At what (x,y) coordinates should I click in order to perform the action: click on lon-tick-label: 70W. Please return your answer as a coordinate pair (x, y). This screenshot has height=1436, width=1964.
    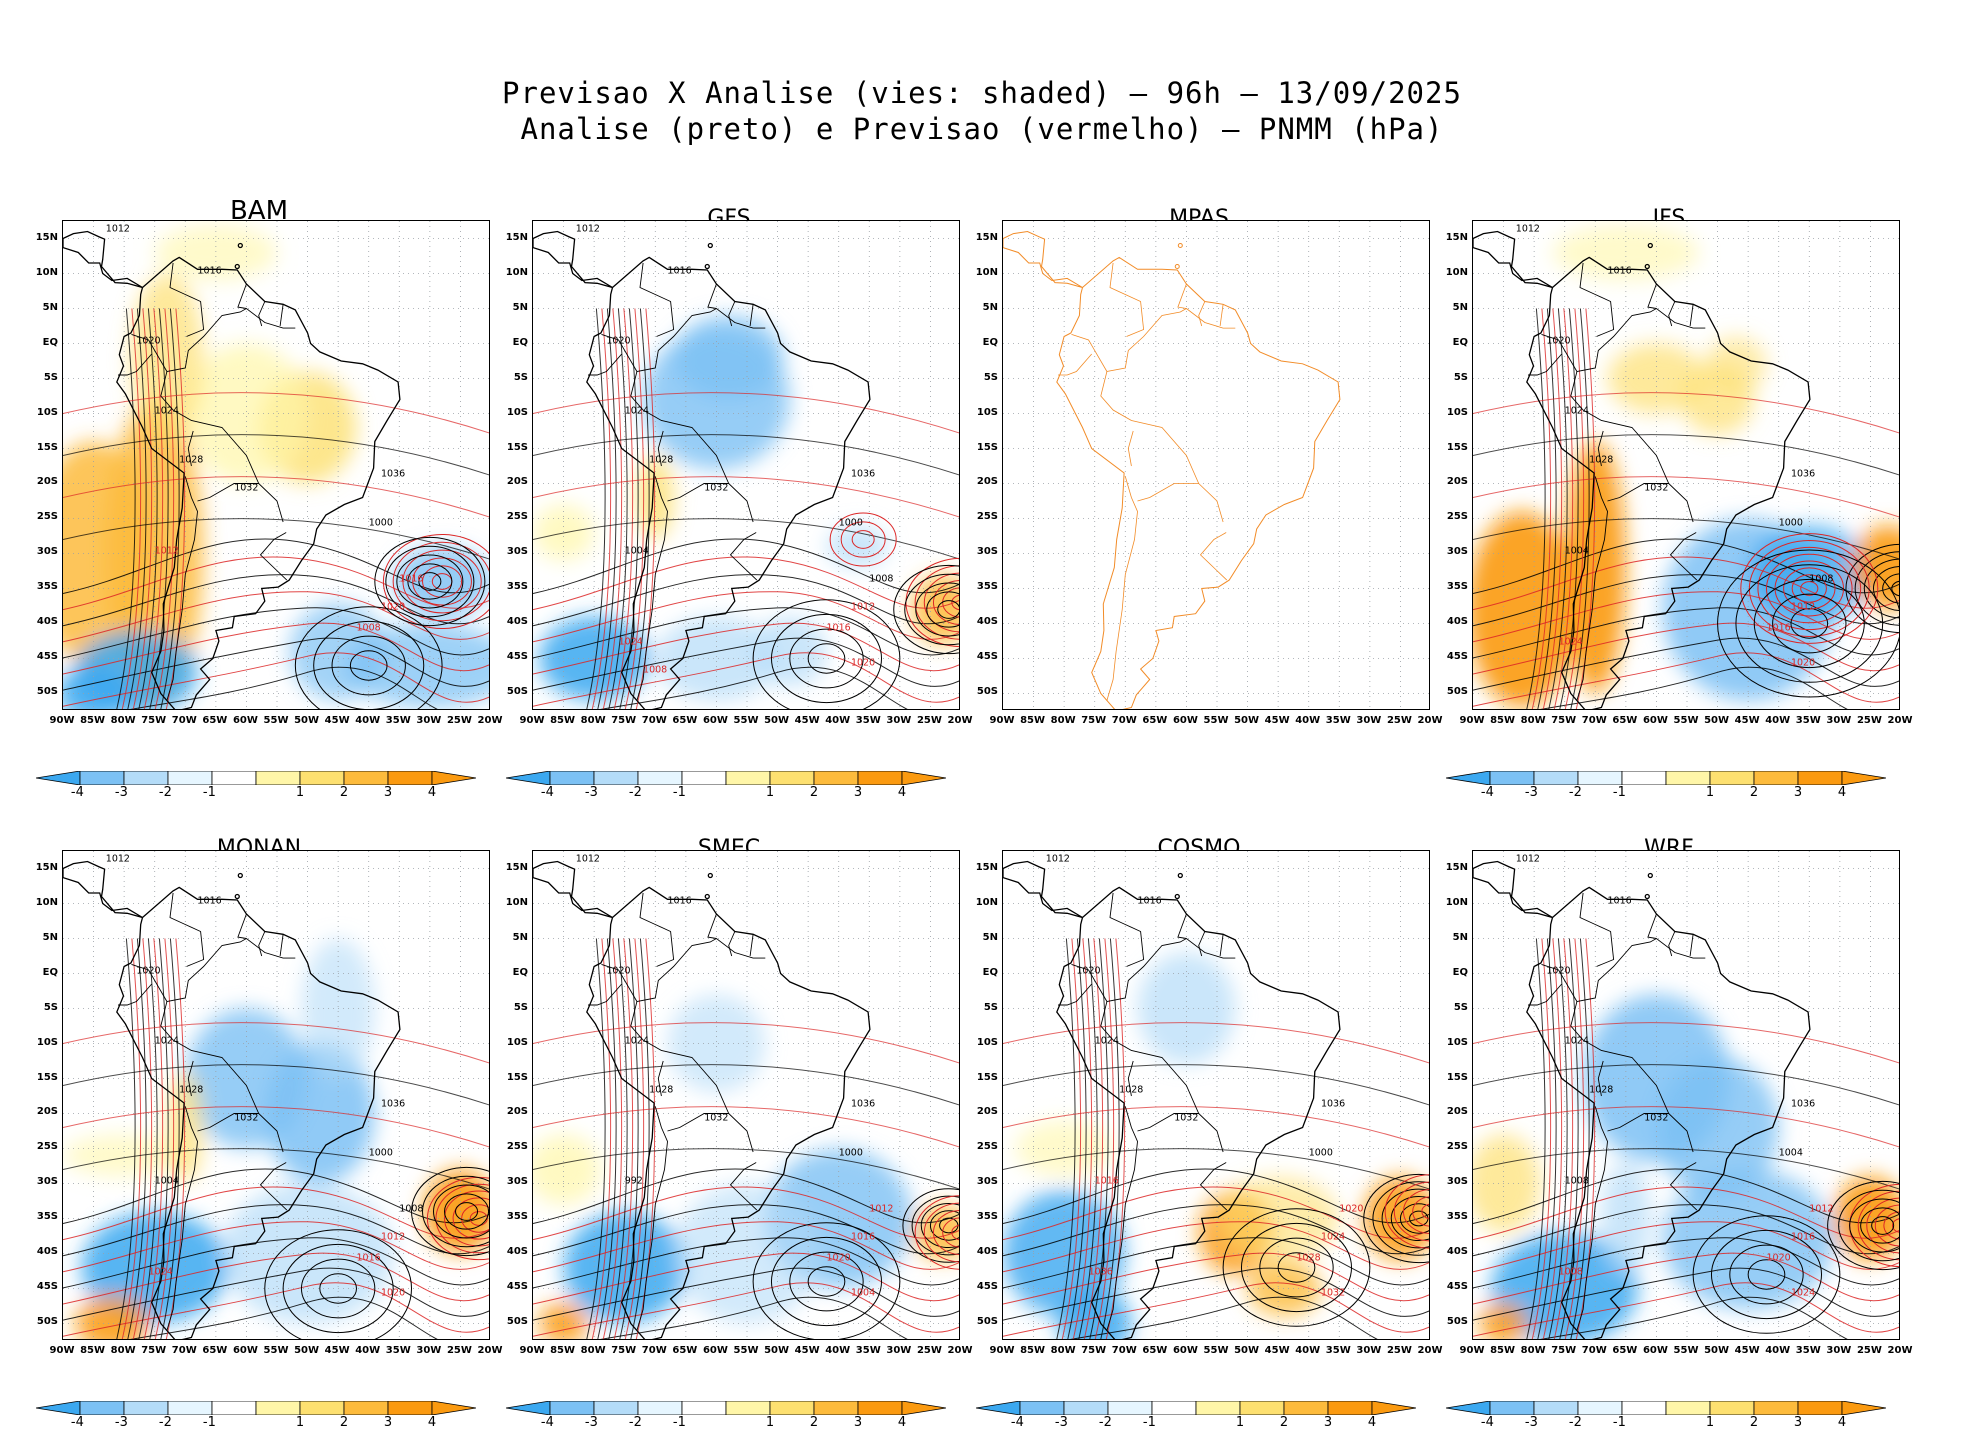
    Looking at the image, I should click on (1124, 1350).